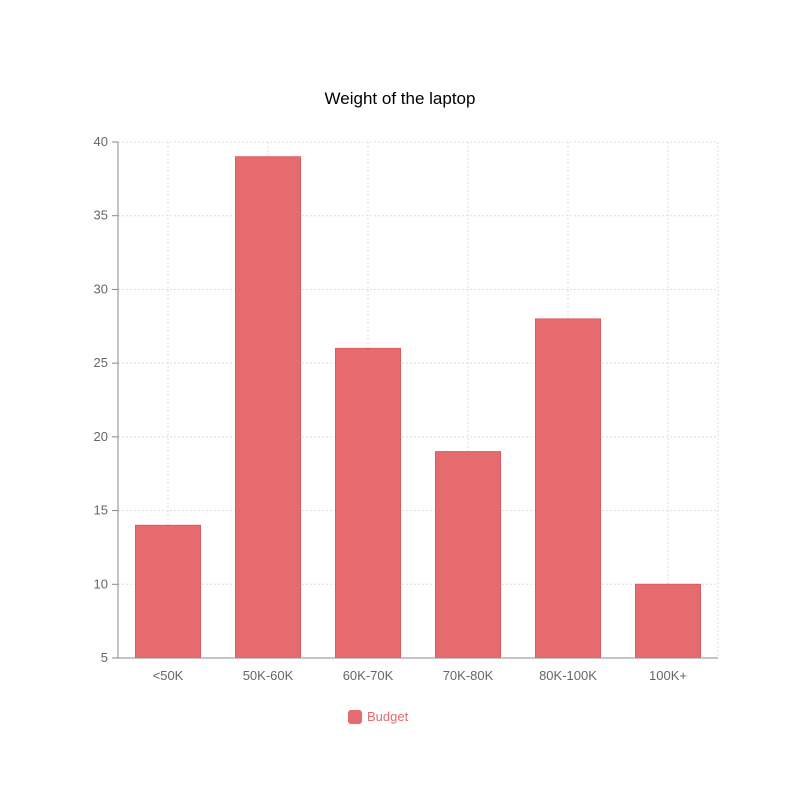  I want to click on x-tick-label: 80K-100K, so click(568, 675).